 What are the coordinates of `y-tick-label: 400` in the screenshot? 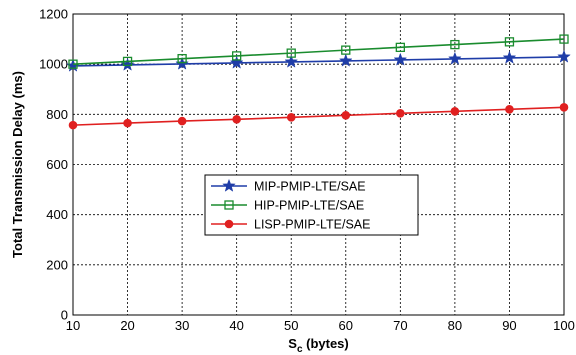 It's located at (57, 214).